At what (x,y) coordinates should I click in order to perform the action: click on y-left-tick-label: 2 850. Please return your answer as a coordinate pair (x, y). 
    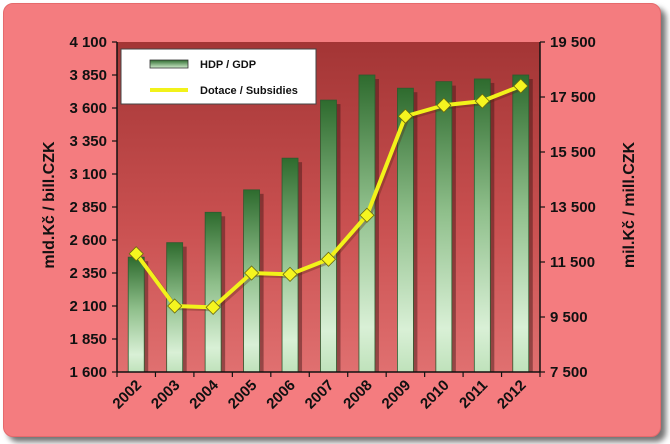
    Looking at the image, I should click on (88, 207).